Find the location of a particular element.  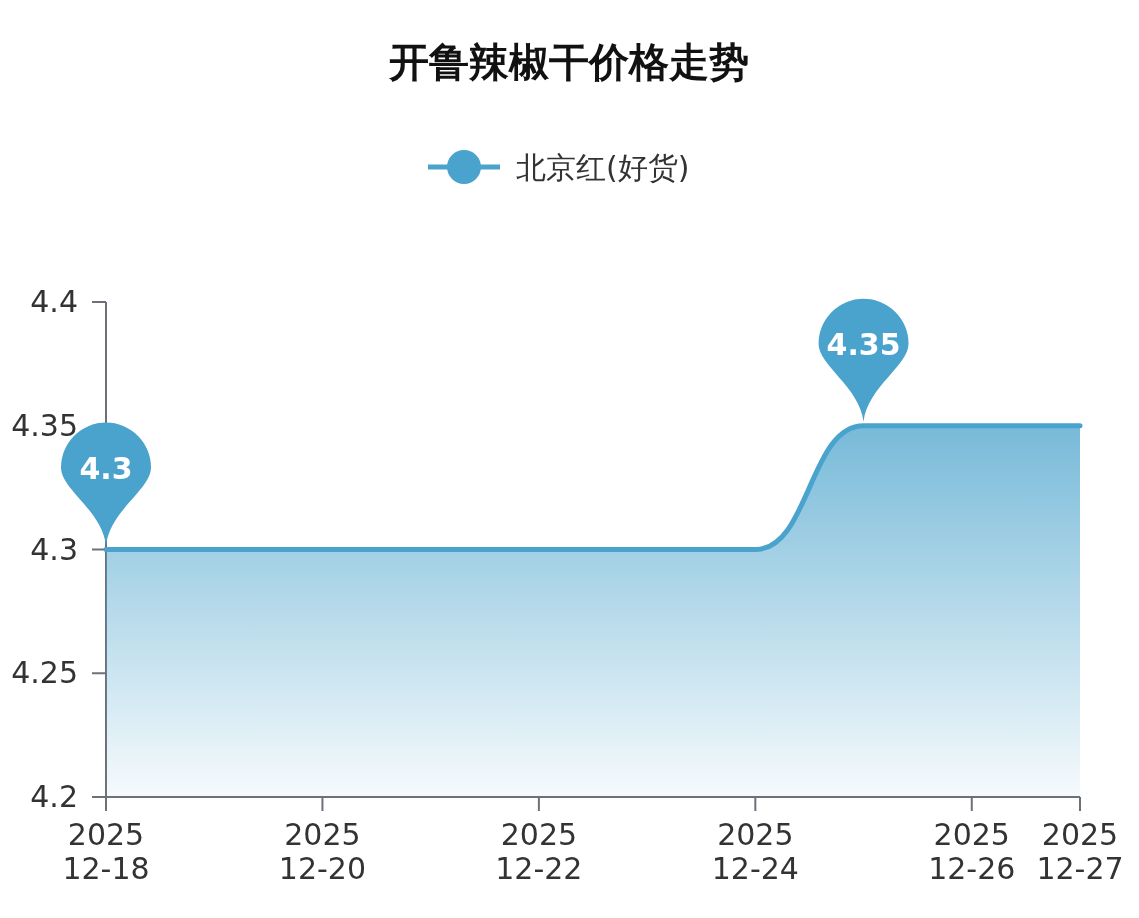

x-tick-label: 2025 12-20 is located at coordinates (322, 851).